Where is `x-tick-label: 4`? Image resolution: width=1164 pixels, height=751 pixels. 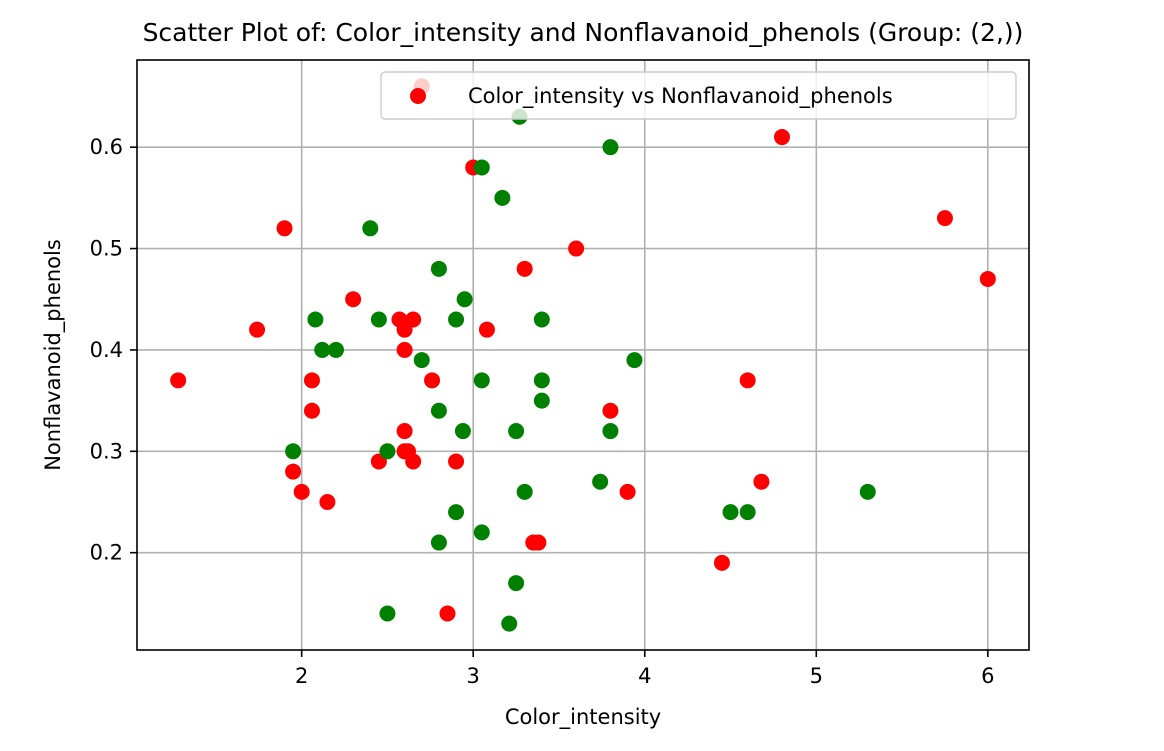 x-tick-label: 4 is located at coordinates (644, 676).